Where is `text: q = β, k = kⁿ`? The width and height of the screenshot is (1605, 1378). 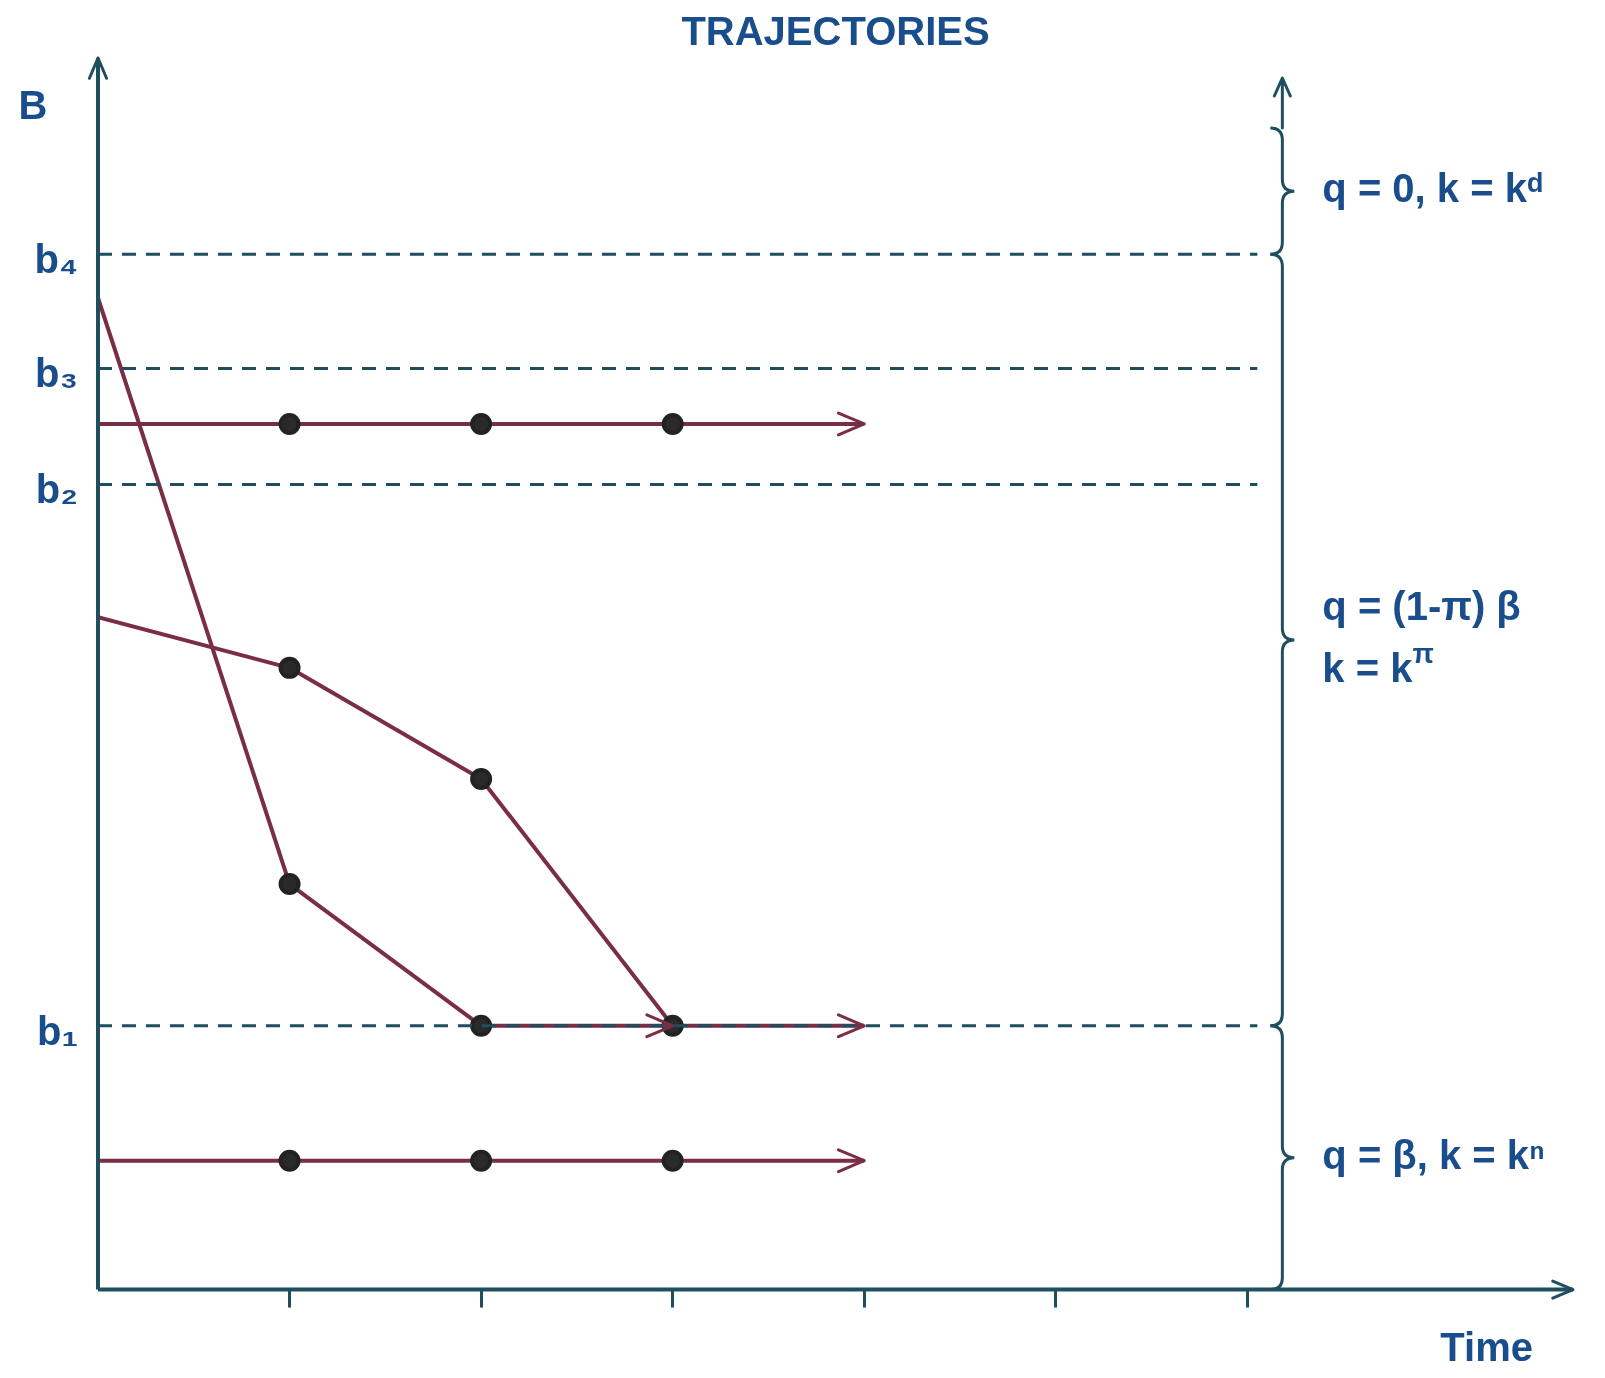
text: q = β, k = kⁿ is located at coordinates (1433, 1154).